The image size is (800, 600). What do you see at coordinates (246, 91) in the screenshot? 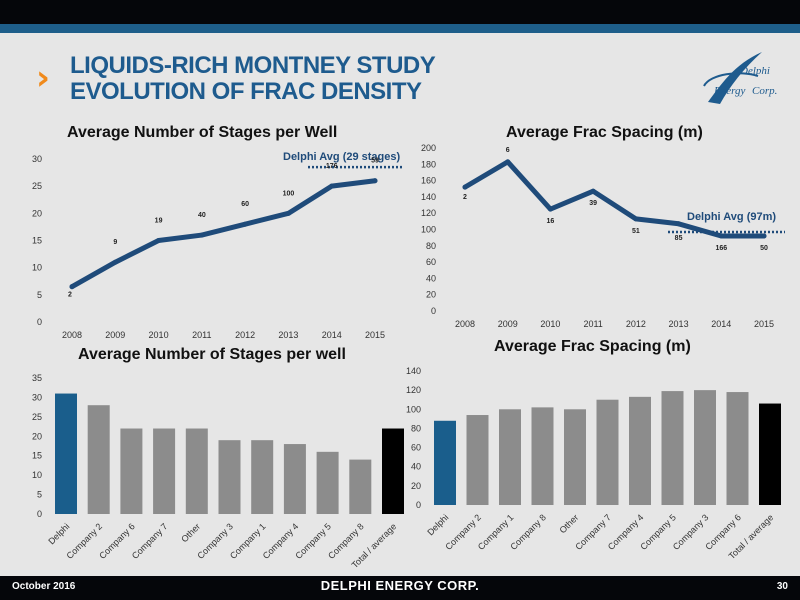
I see `title-line-2: EVOLUTION OF FRAC DENSITY` at bounding box center [246, 91].